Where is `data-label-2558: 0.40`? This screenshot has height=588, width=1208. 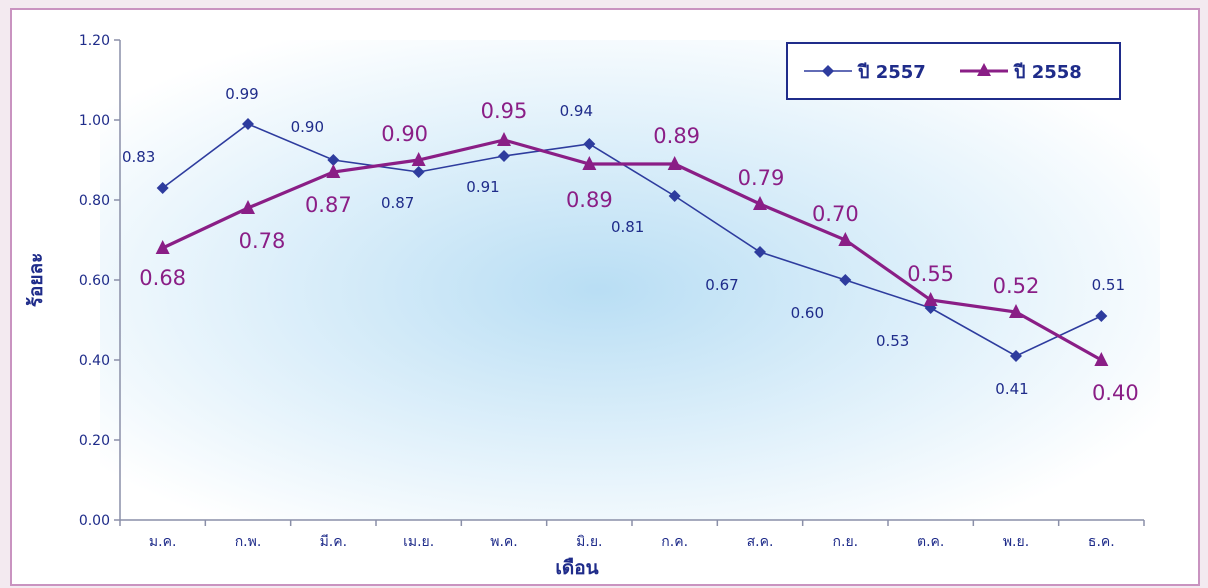 data-label-2558: 0.40 is located at coordinates (1115, 393).